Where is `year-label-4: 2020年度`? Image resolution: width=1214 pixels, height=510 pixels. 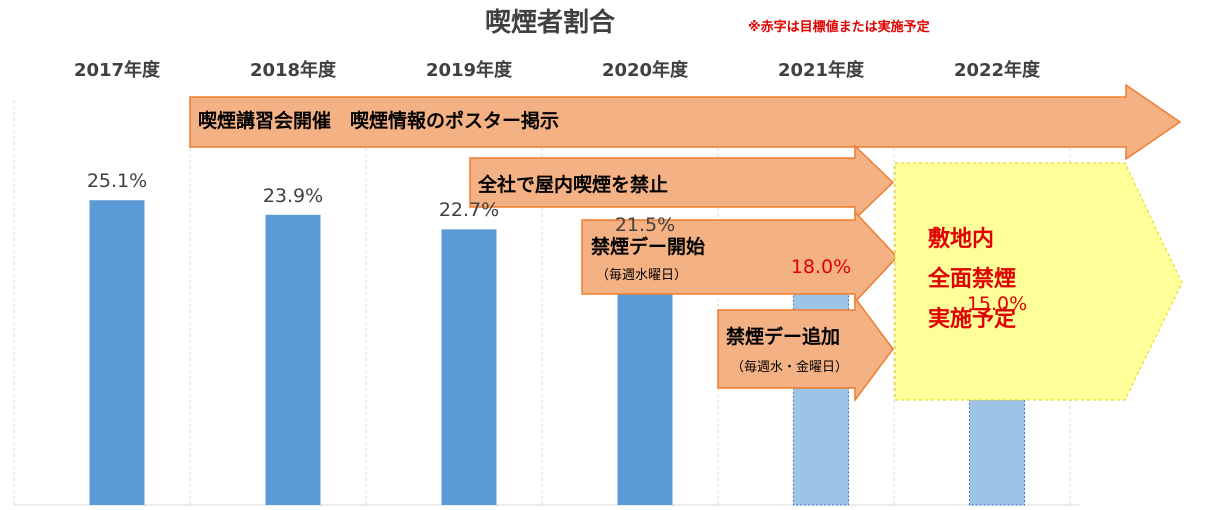 year-label-4: 2020年度 is located at coordinates (645, 70).